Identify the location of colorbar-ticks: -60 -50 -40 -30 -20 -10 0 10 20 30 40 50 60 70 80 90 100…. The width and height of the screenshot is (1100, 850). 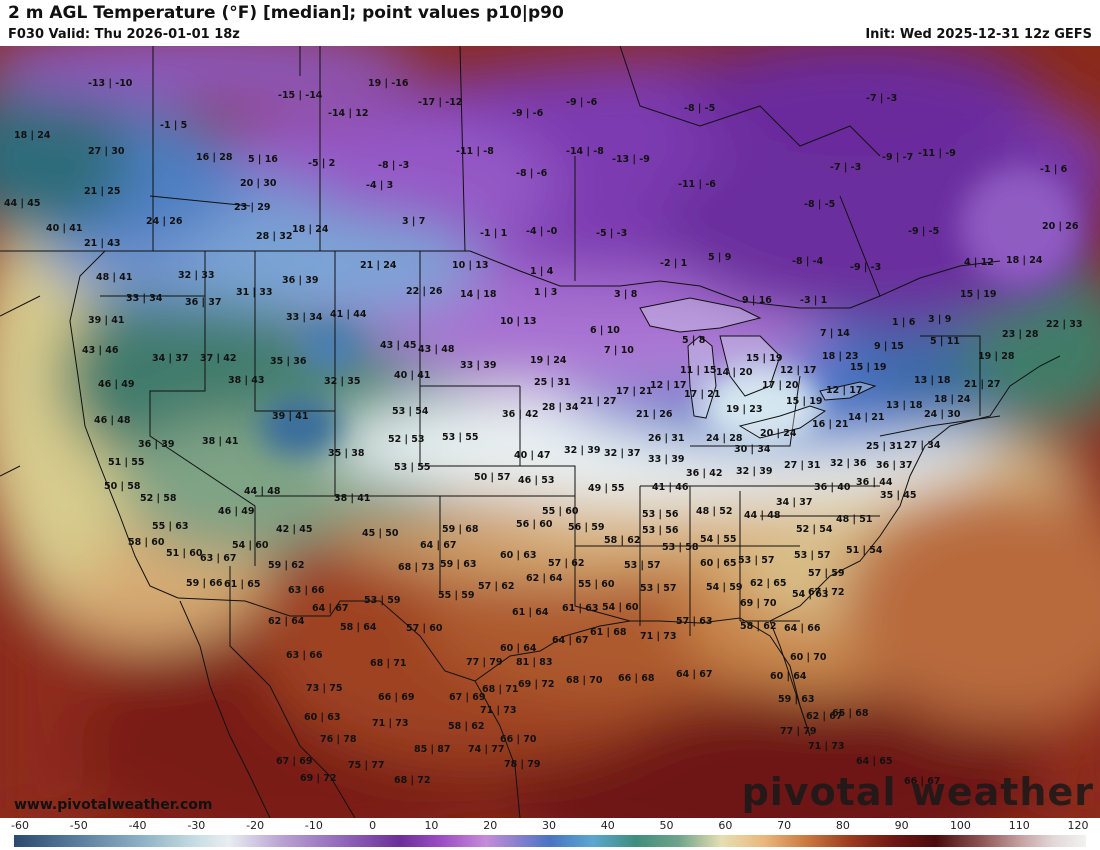
(550, 826).